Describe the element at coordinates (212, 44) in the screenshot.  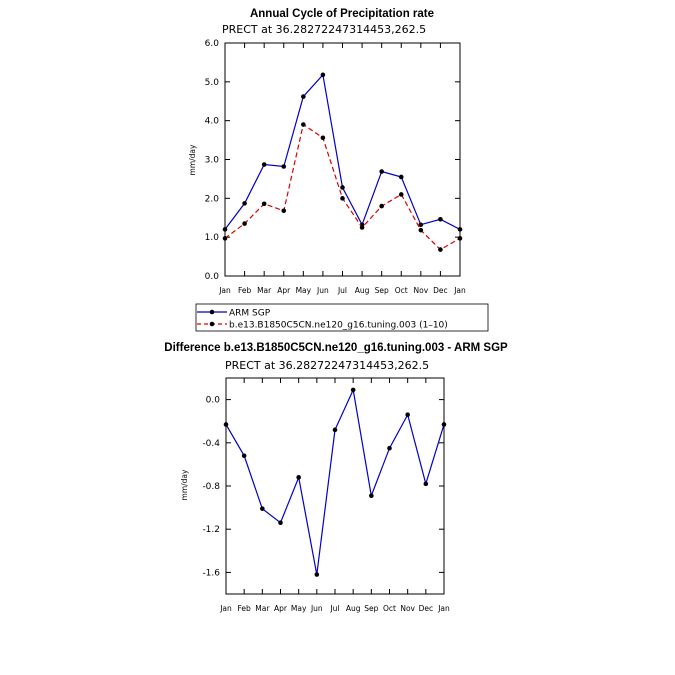
I see `y-tick-label: 6.0` at that location.